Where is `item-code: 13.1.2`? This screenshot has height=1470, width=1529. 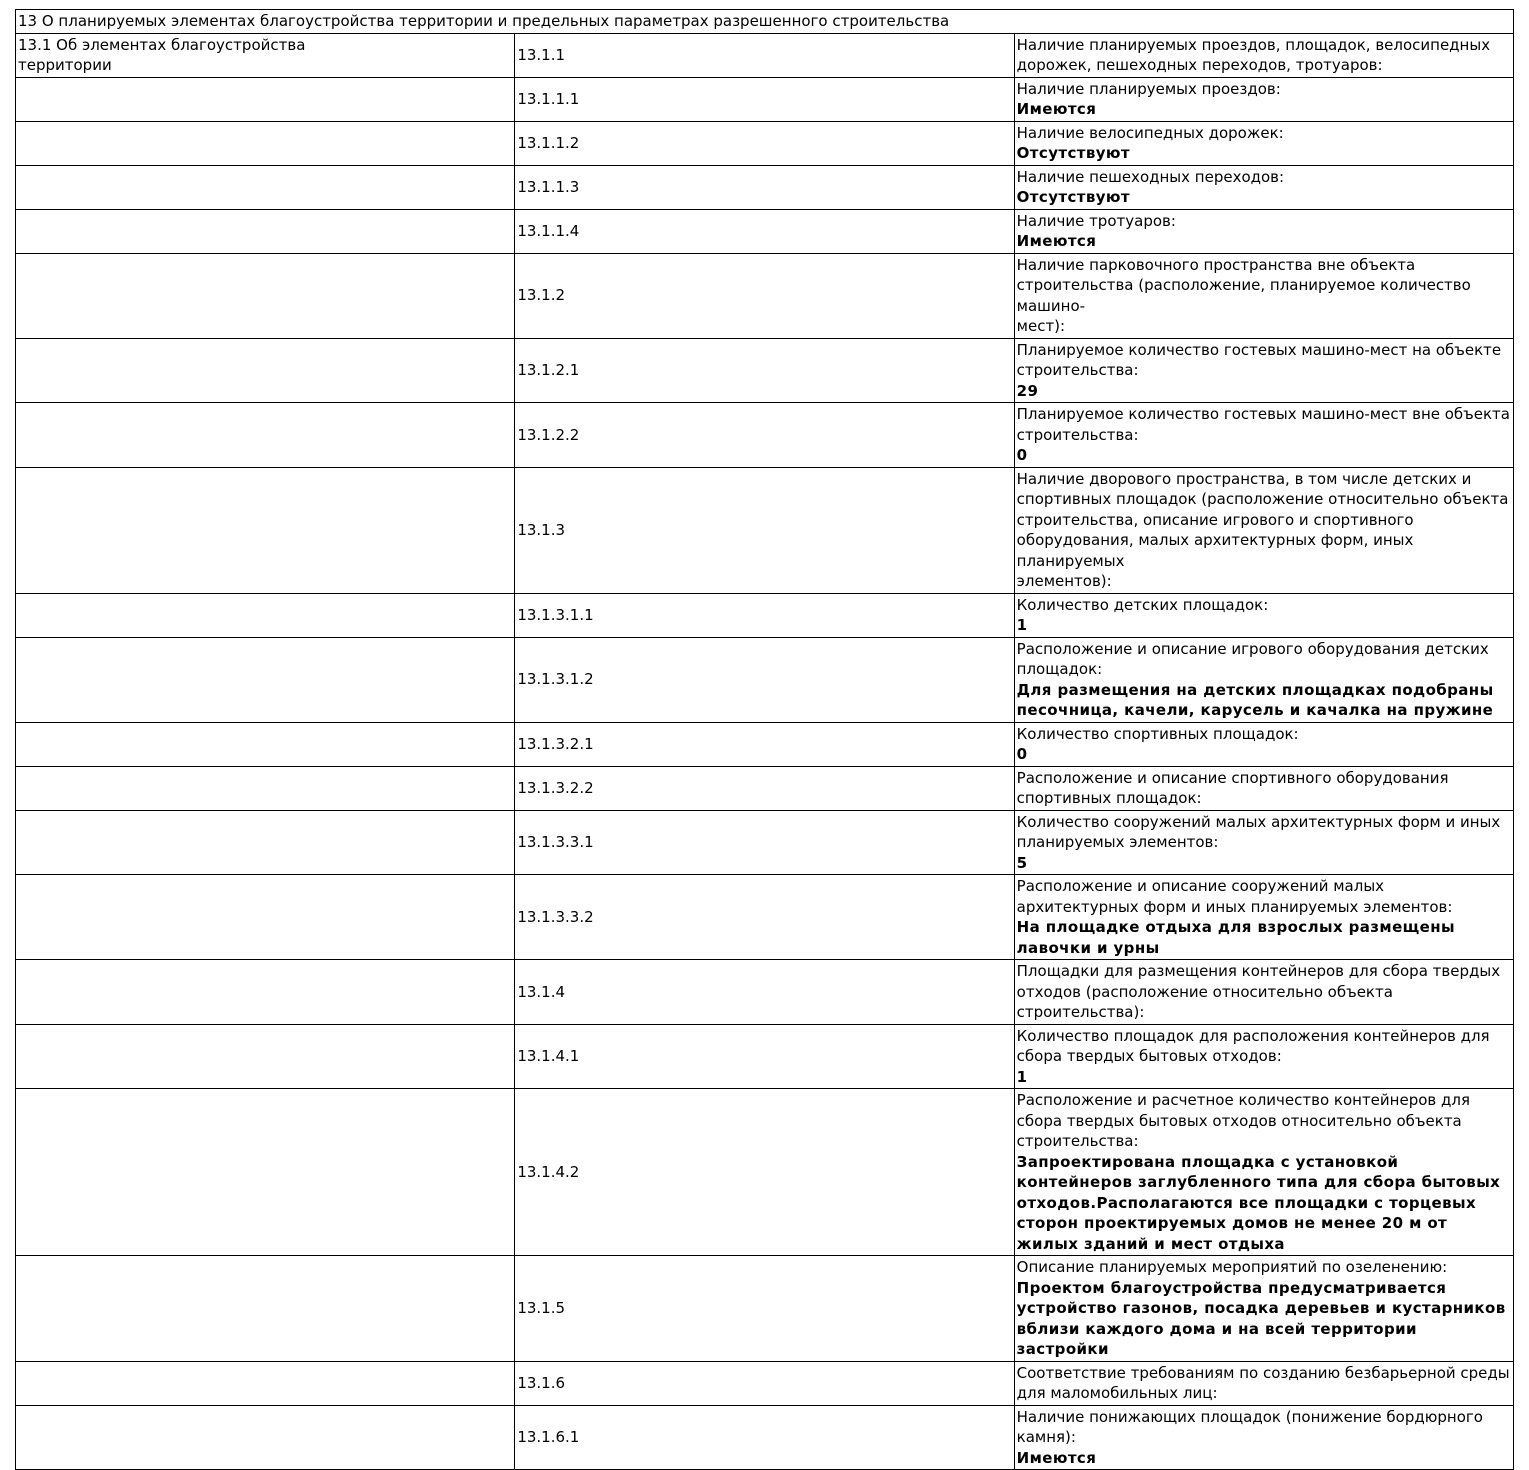
item-code: 13.1.2 is located at coordinates (764, 295).